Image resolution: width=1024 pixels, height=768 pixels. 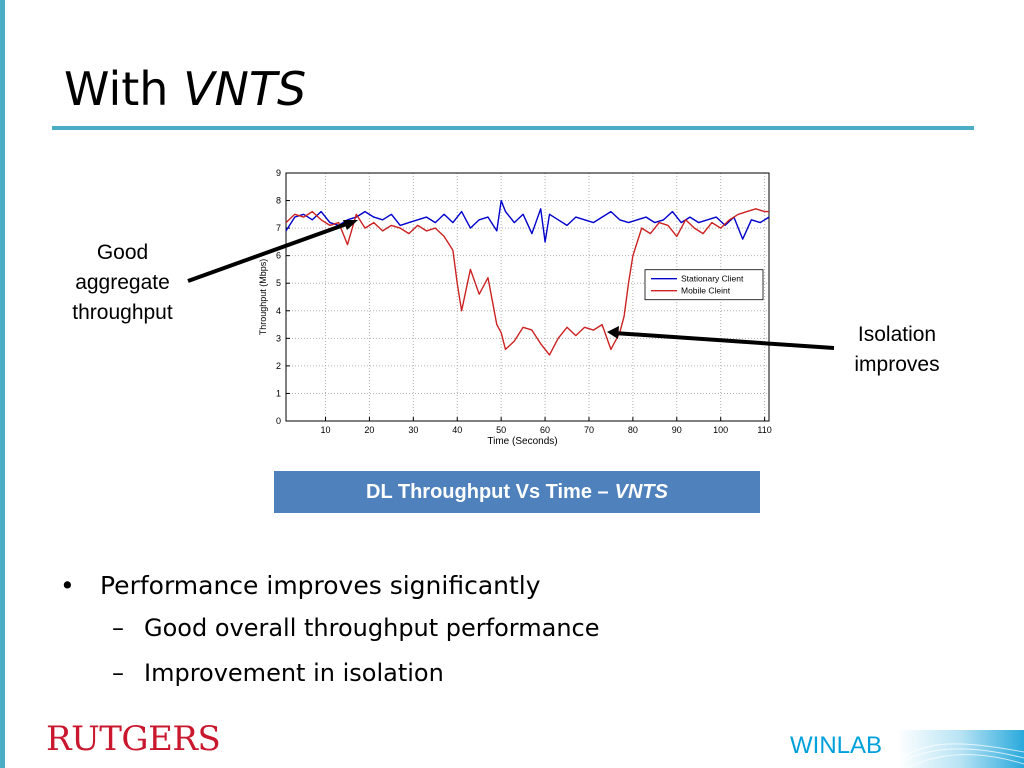 What do you see at coordinates (278, 256) in the screenshot?
I see `y-tick-label: 6` at bounding box center [278, 256].